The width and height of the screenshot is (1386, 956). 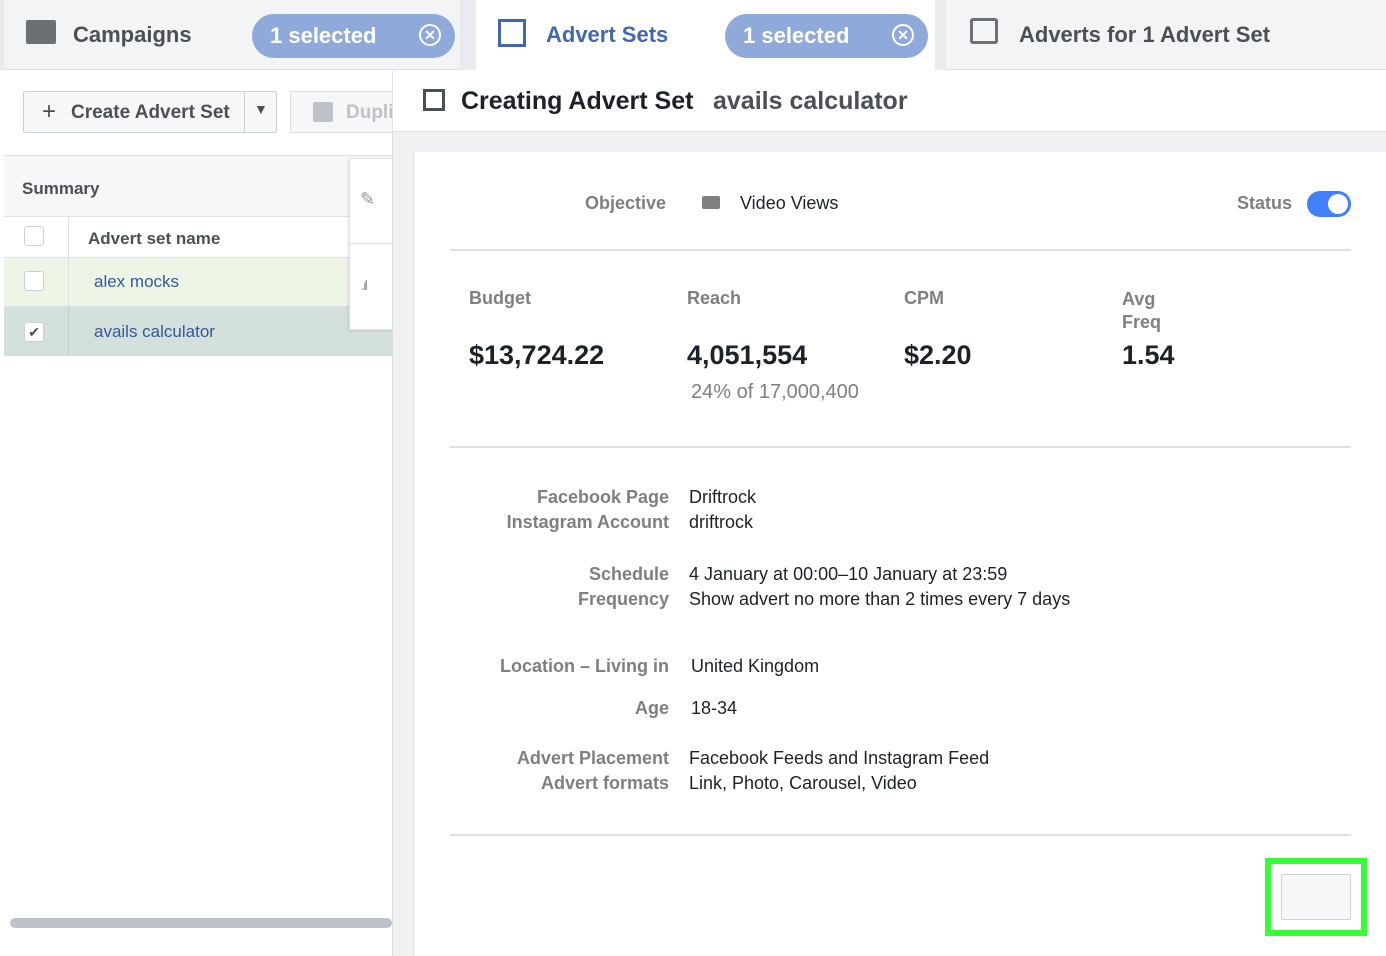 What do you see at coordinates (604, 783) in the screenshot?
I see `detail-label: Advert formats` at bounding box center [604, 783].